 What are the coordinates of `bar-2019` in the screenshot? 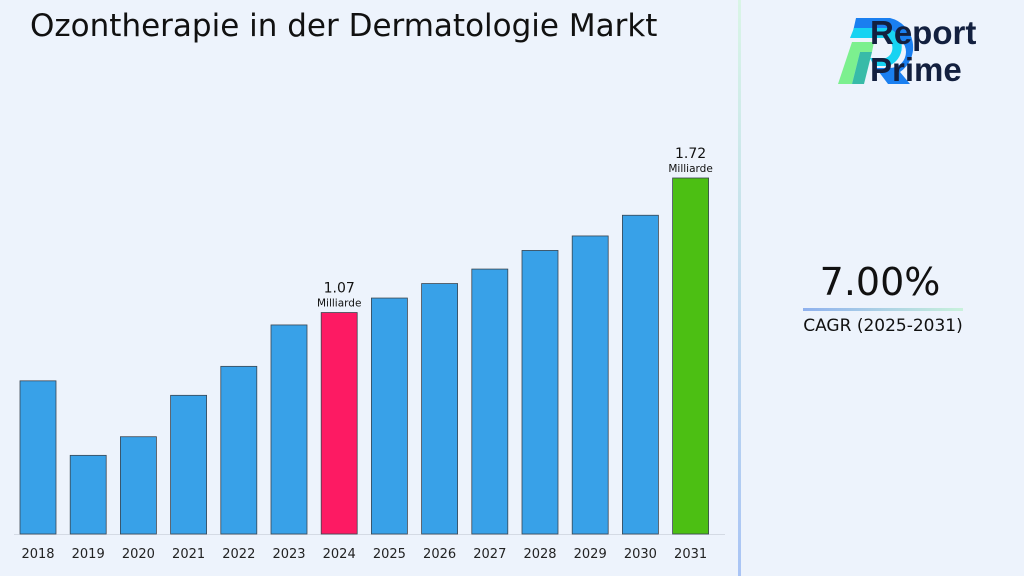 It's located at (88, 494).